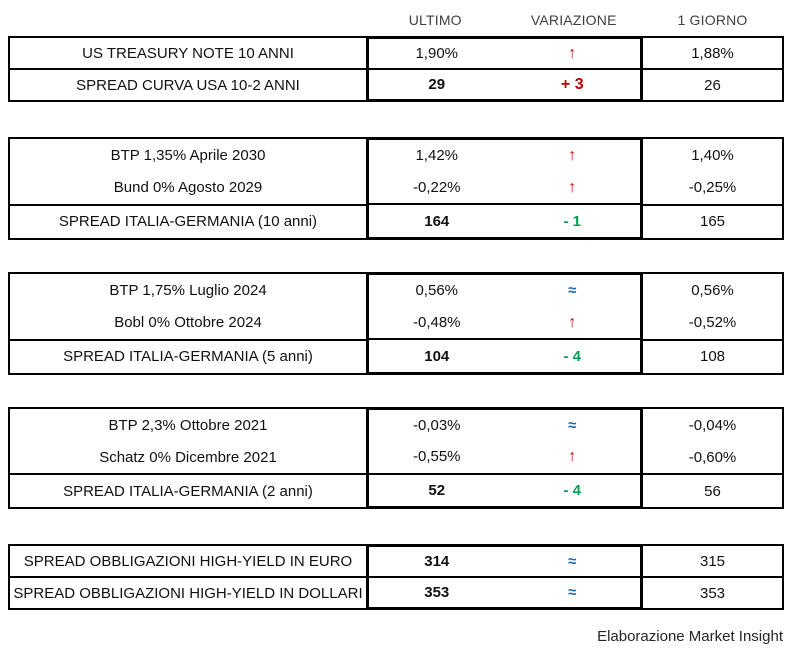 The height and width of the screenshot is (652, 794). What do you see at coordinates (435, 20) in the screenshot?
I see `column-header-ultimo: ULTIMO` at bounding box center [435, 20].